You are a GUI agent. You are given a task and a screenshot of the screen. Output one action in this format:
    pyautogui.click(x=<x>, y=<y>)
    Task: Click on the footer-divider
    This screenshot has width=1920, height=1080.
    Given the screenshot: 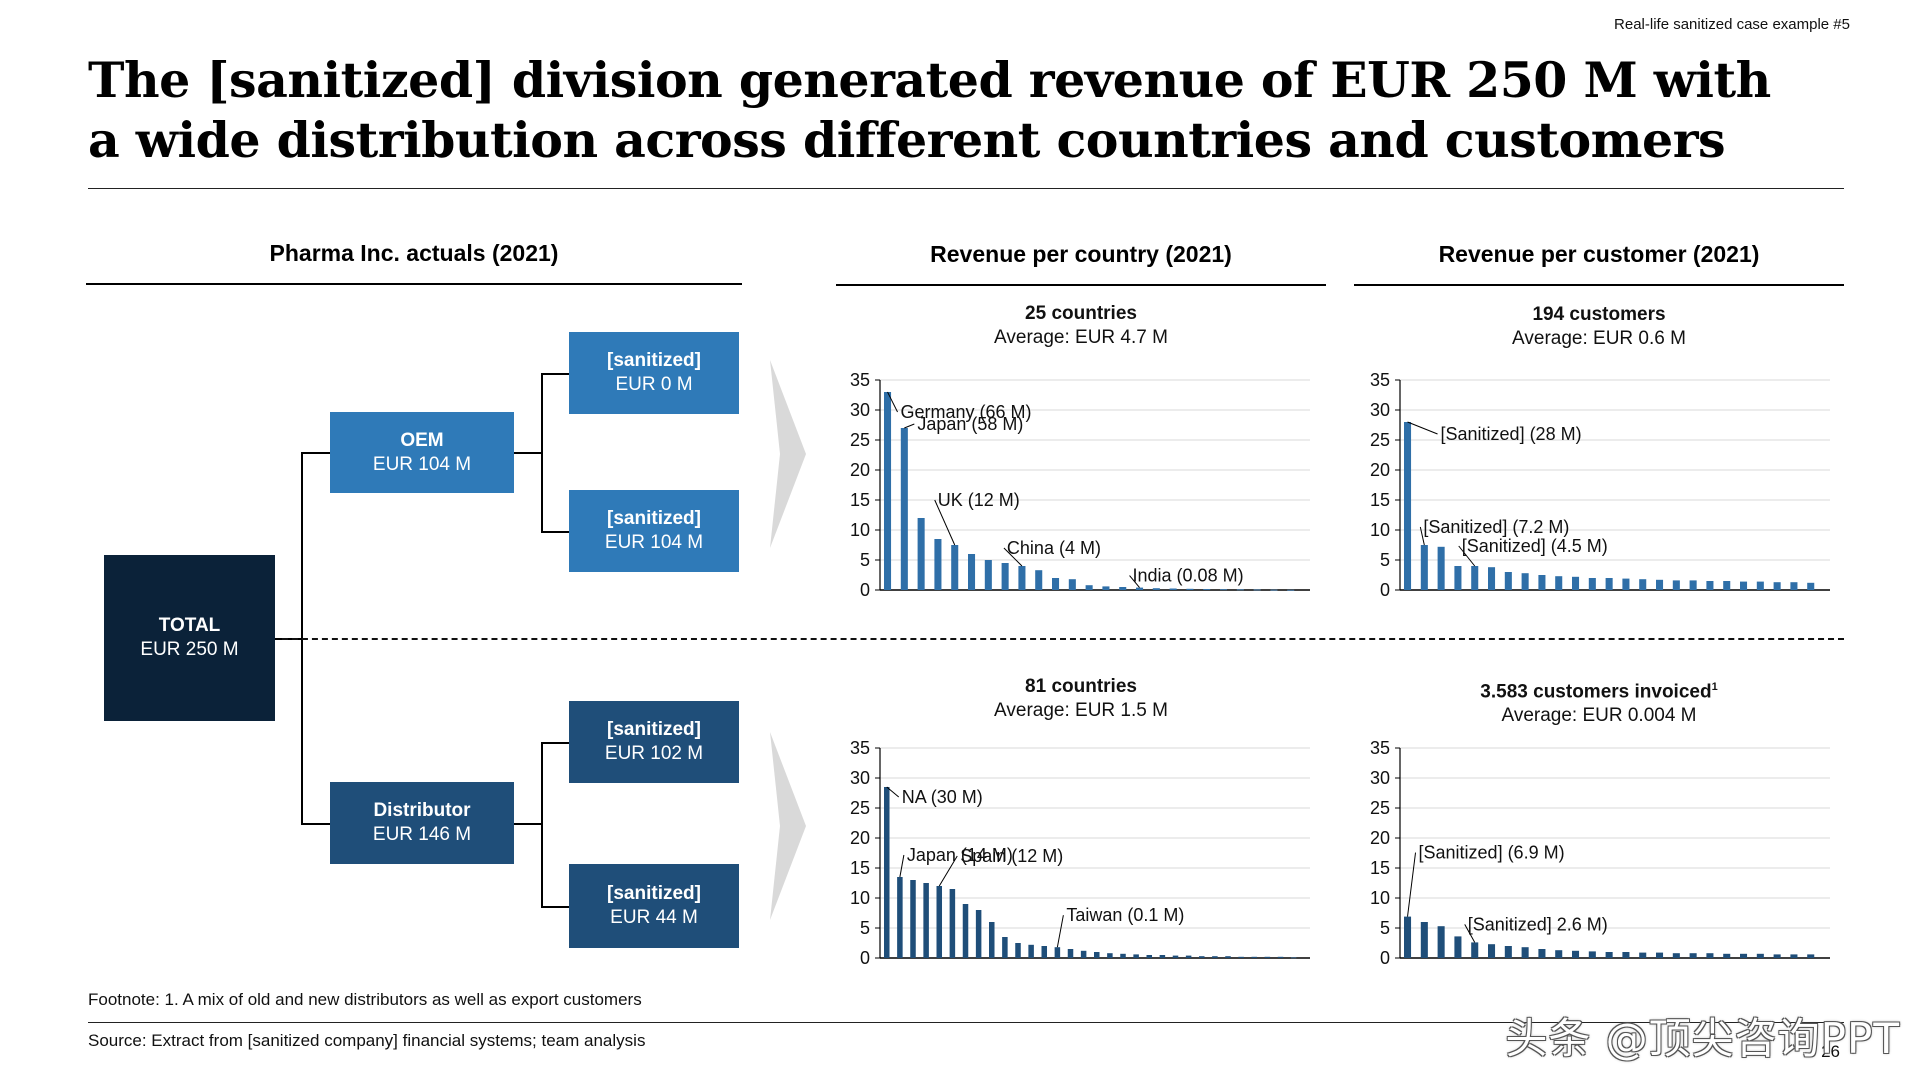 What is the action you would take?
    pyautogui.click(x=966, y=1022)
    